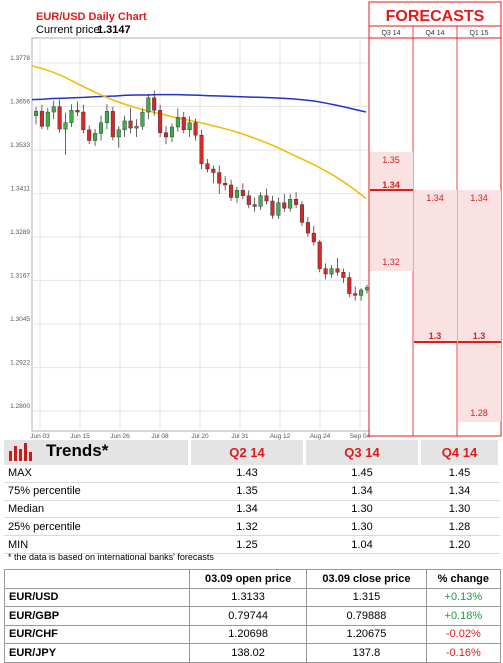 This screenshot has width=503, height=663. What do you see at coordinates (366, 597) in the screenshot?
I see `close-price: 1.315` at bounding box center [366, 597].